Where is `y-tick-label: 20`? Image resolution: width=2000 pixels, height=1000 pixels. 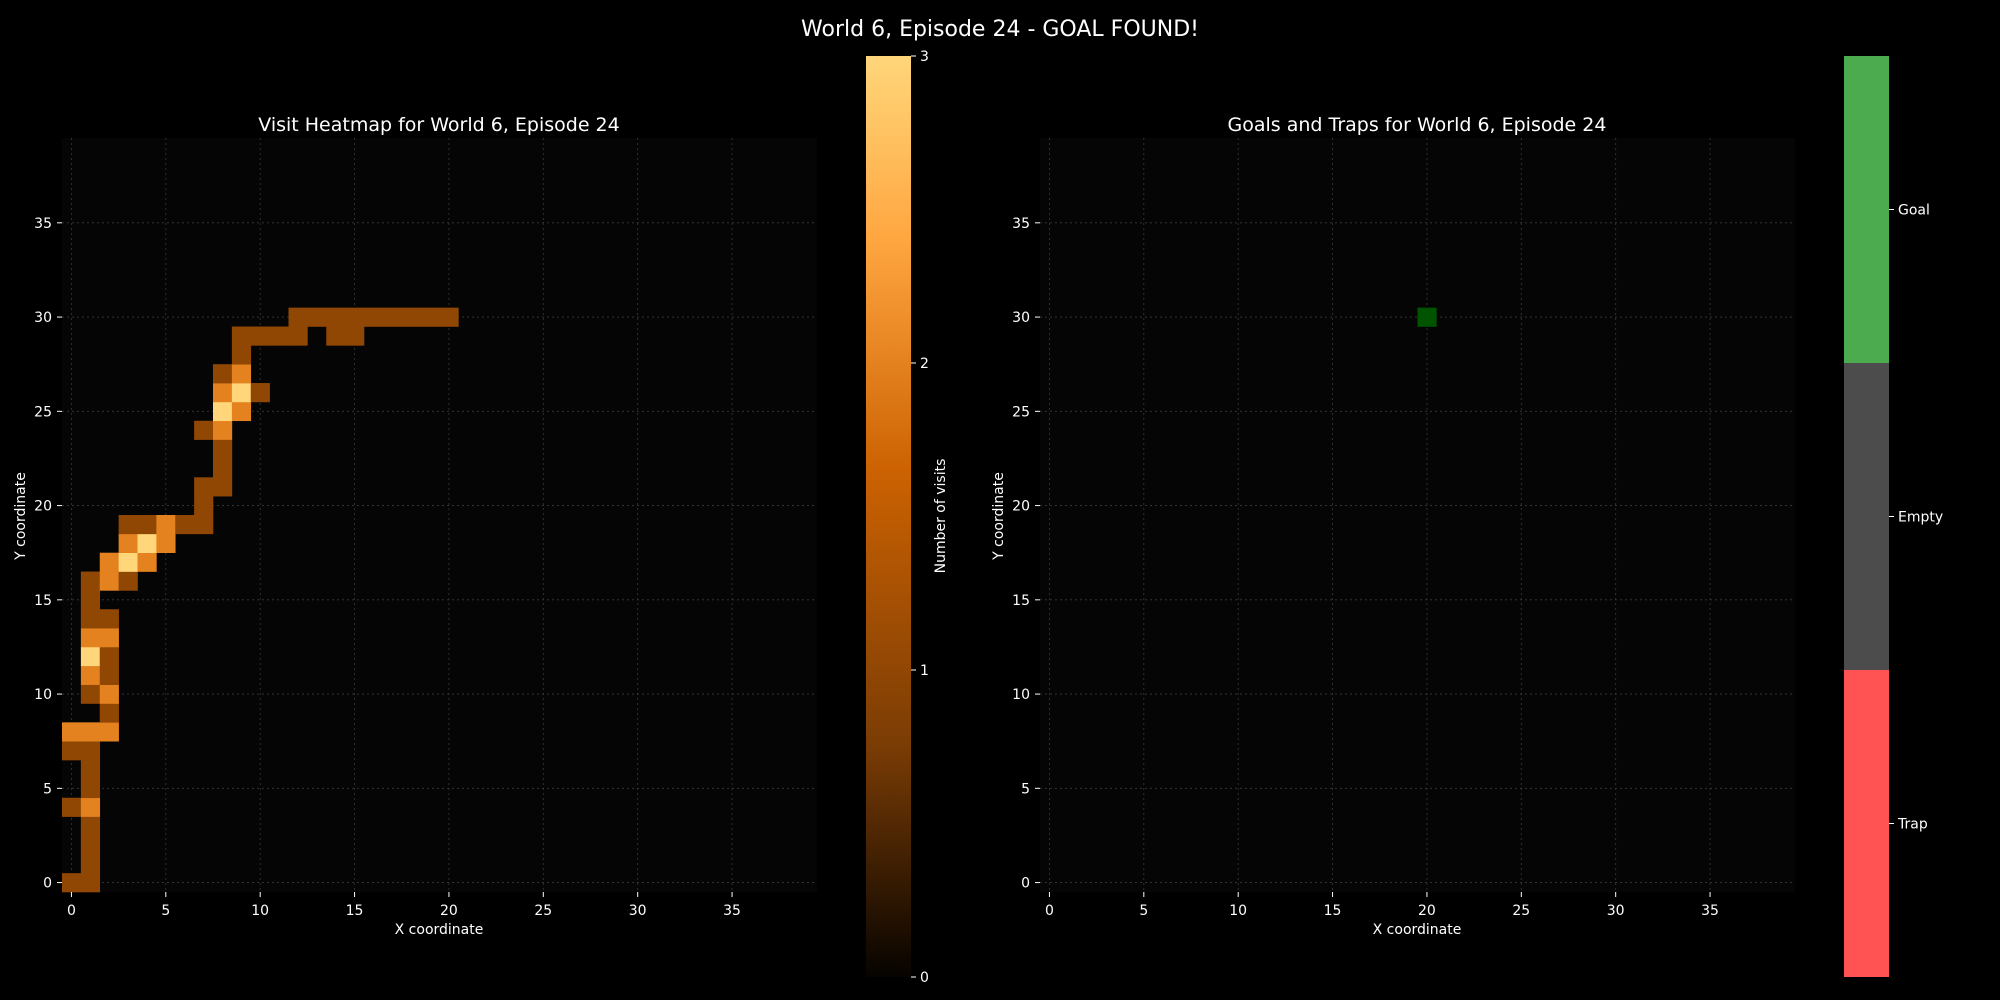 y-tick-label: 20 is located at coordinates (43, 507).